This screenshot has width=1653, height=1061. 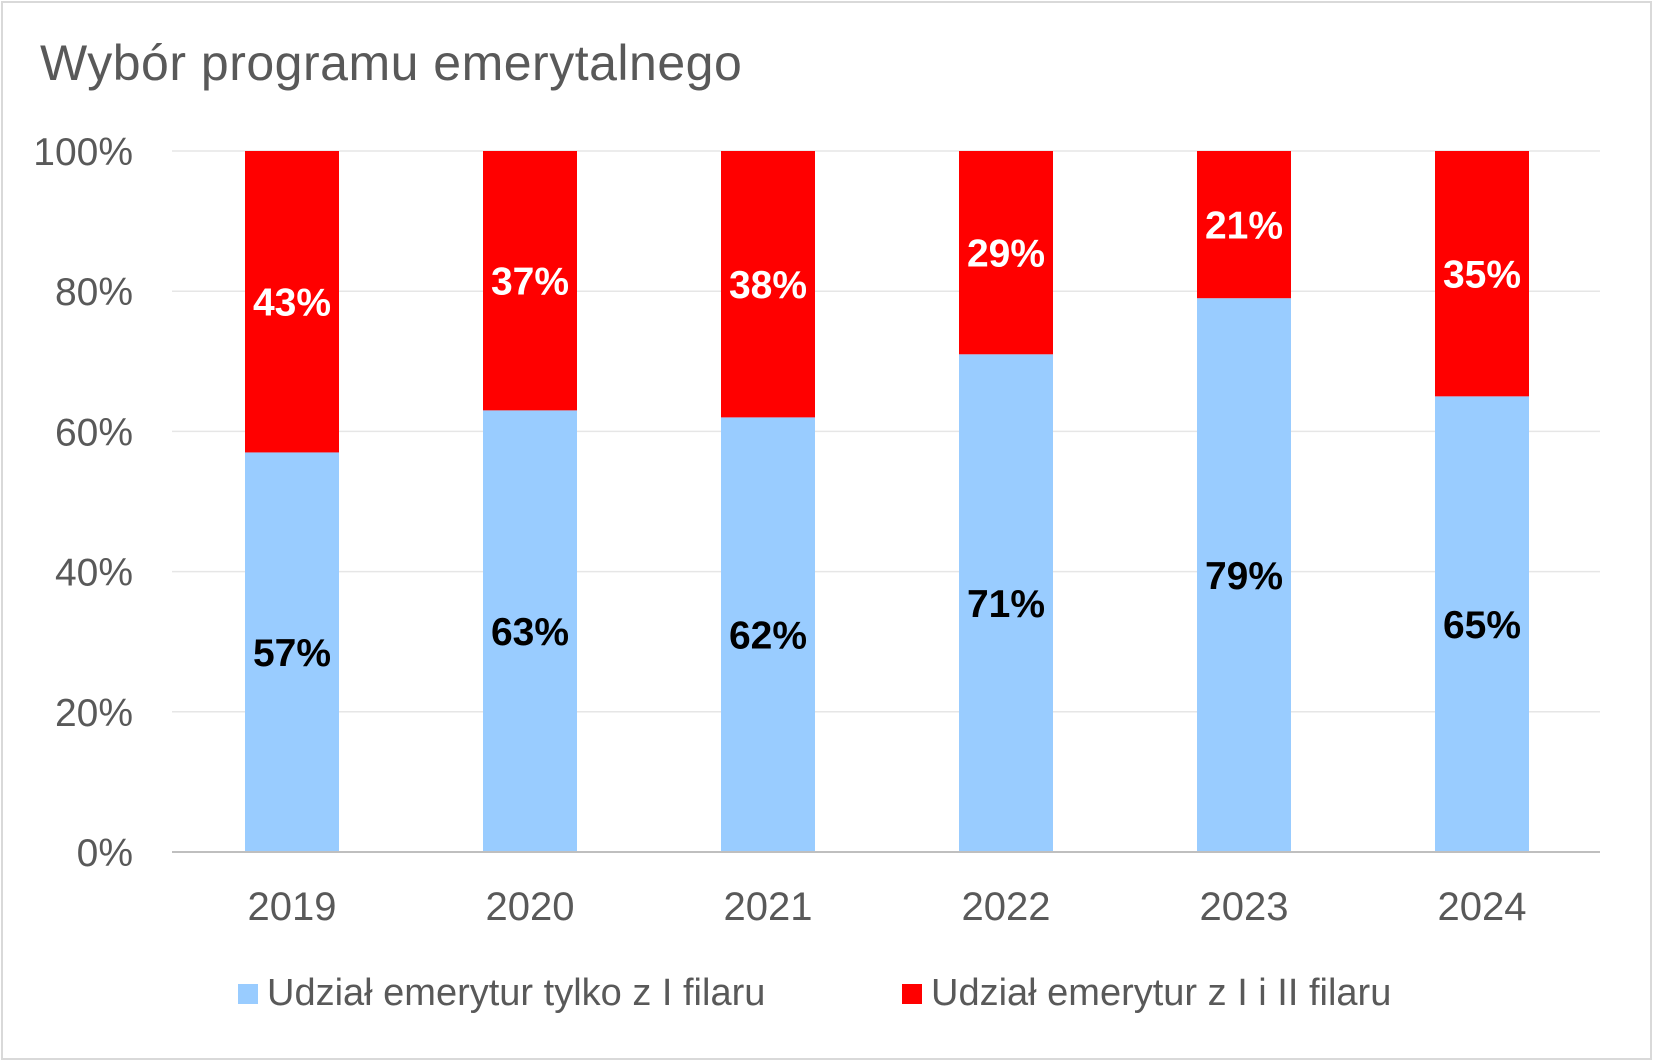 What do you see at coordinates (768, 907) in the screenshot?
I see `x-tick-label: 2021` at bounding box center [768, 907].